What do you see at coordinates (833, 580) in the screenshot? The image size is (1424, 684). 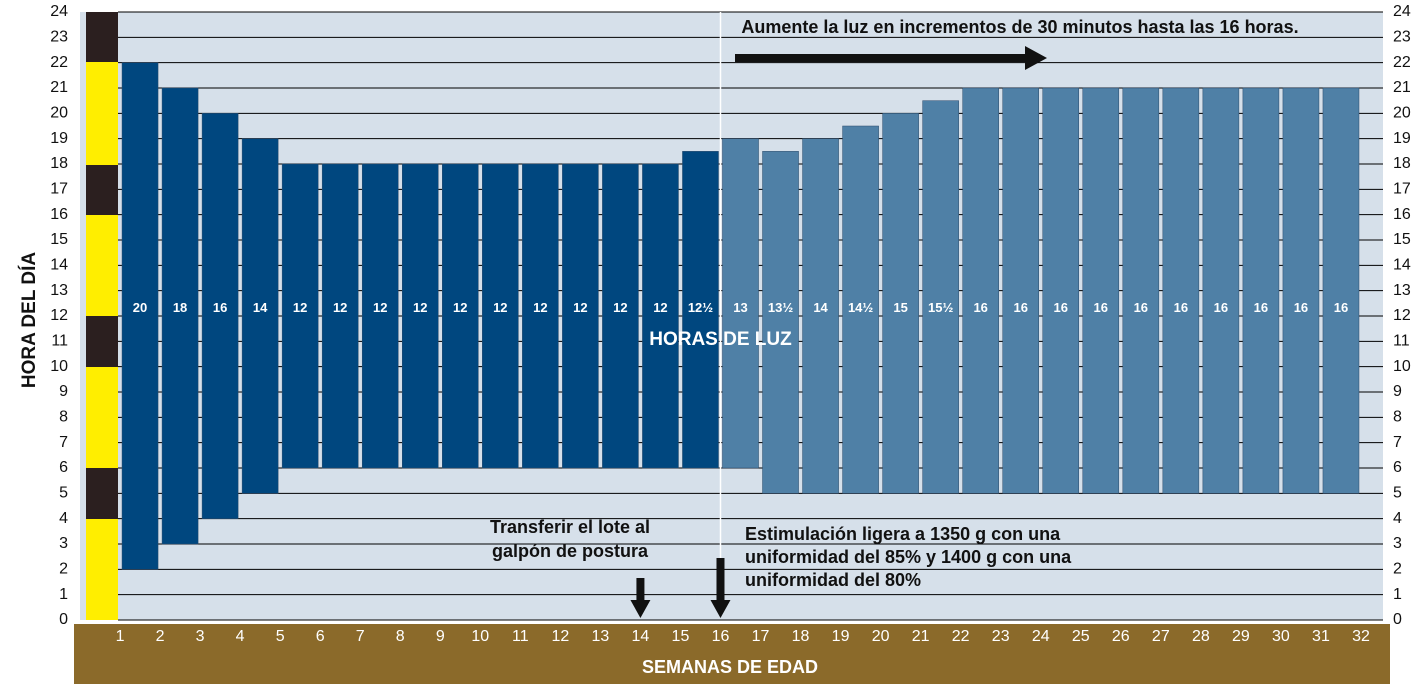 I see `annotation: uniformidad del 80%` at bounding box center [833, 580].